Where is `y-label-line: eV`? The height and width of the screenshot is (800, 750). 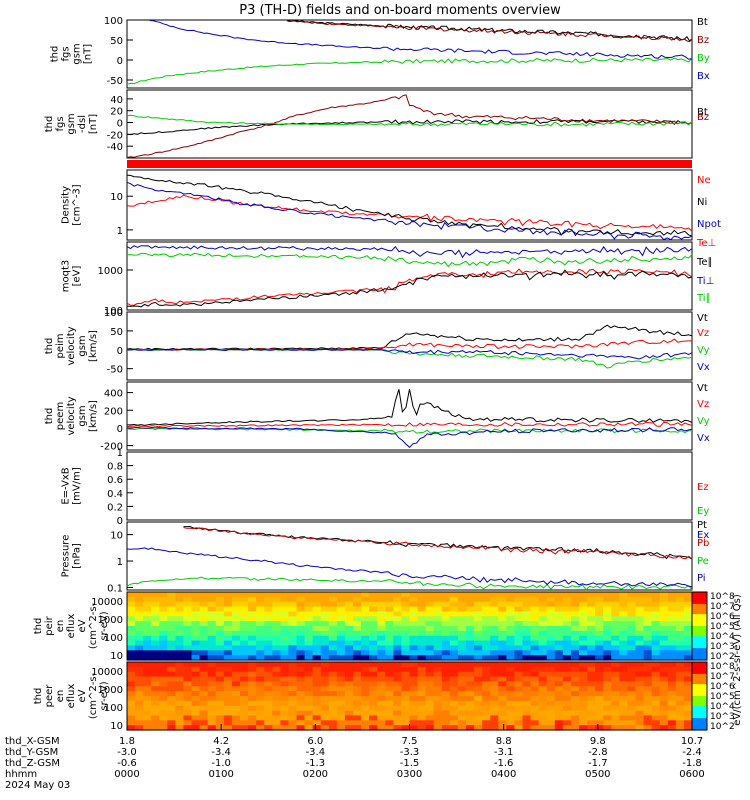 y-label-line: eV is located at coordinates (82, 625).